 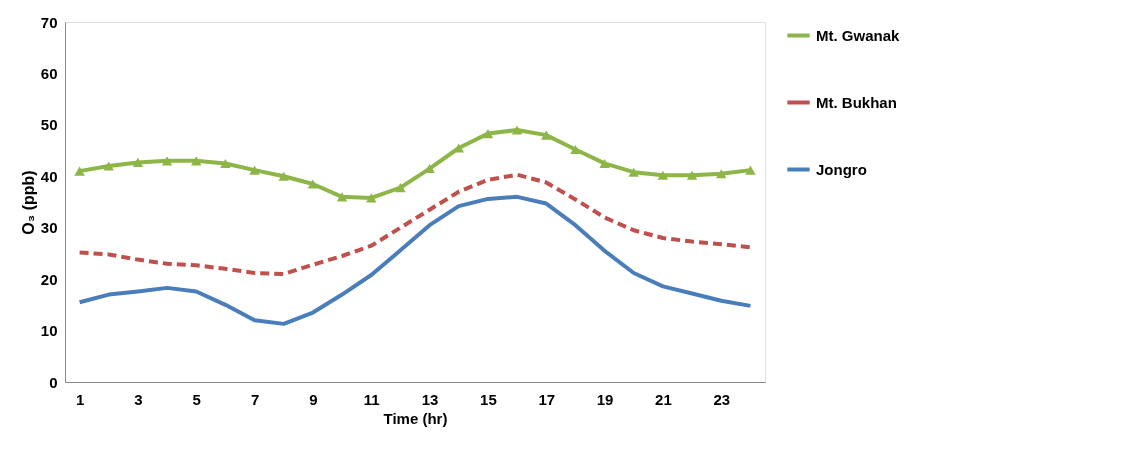 What do you see at coordinates (488, 399) in the screenshot?
I see `x-tick-label: 15` at bounding box center [488, 399].